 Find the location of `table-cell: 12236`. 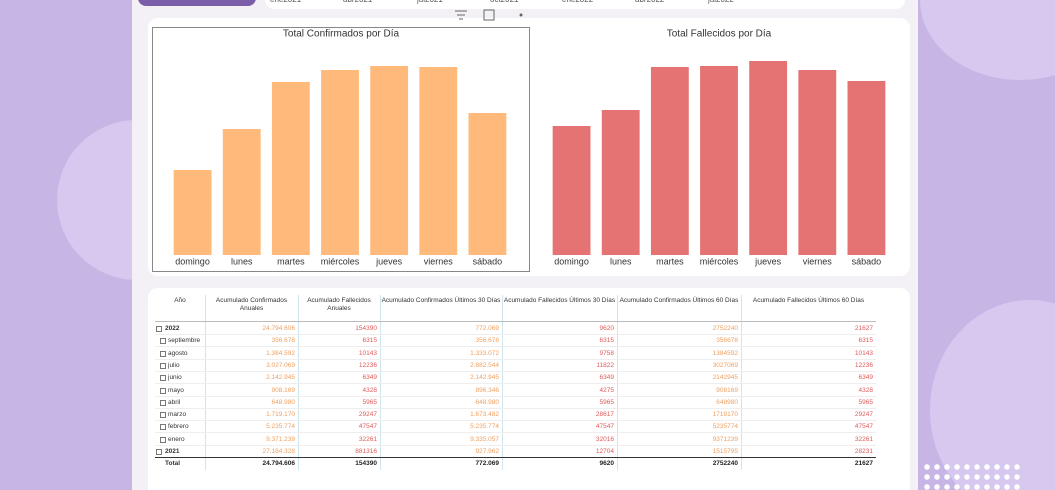

table-cell: 12236 is located at coordinates (863, 365).